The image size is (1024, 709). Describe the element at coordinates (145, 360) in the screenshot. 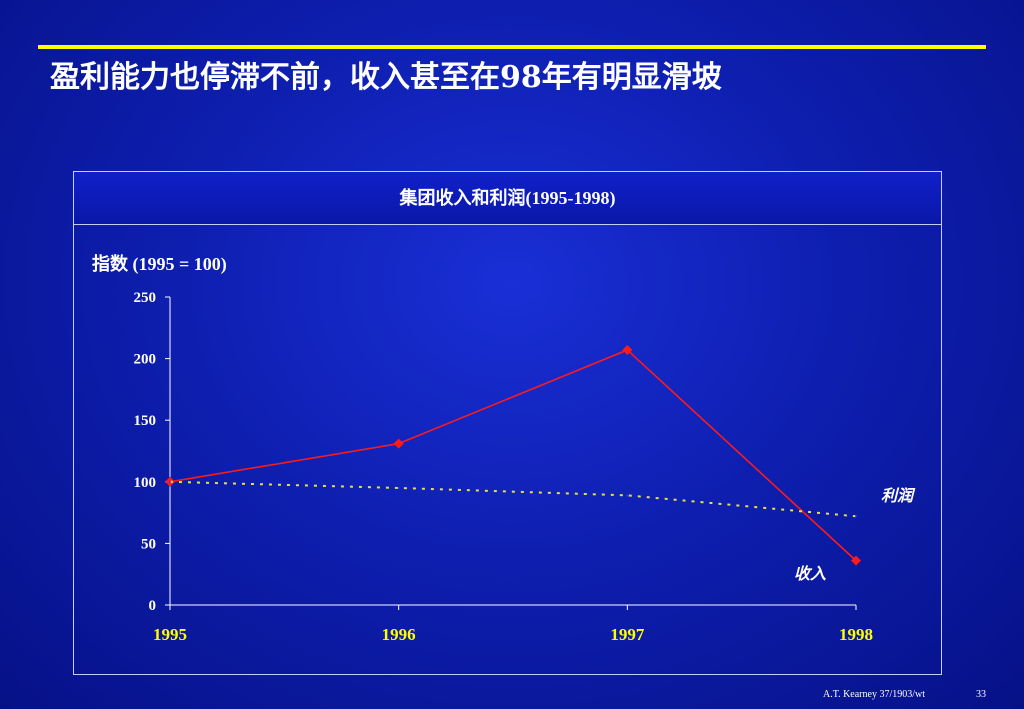

I see `y-tick-label: 200` at that location.